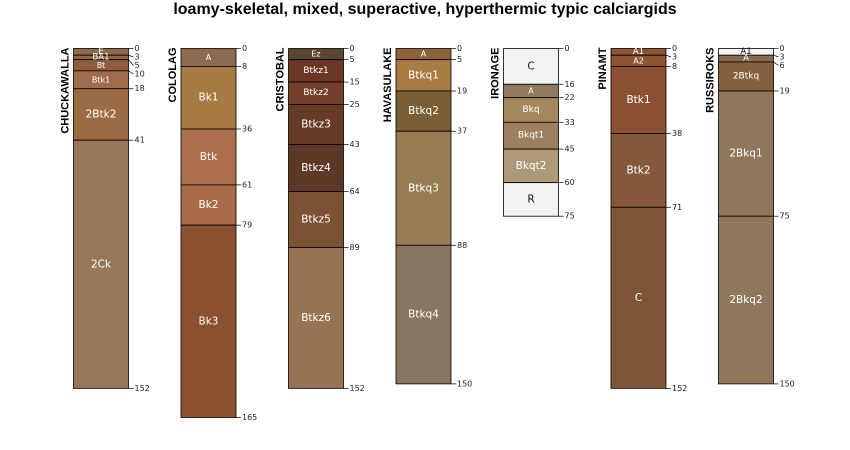  I want to click on depth-label: 61, so click(247, 184).